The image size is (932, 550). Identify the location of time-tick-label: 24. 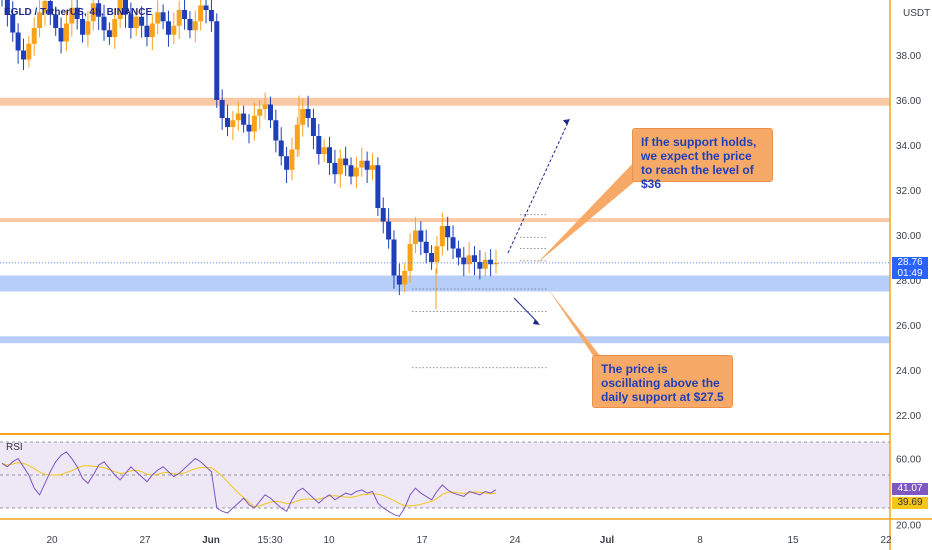
(515, 540).